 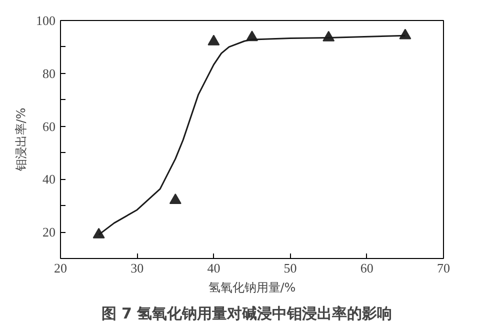 I want to click on x-tick-label: 60, so click(x=367, y=268).